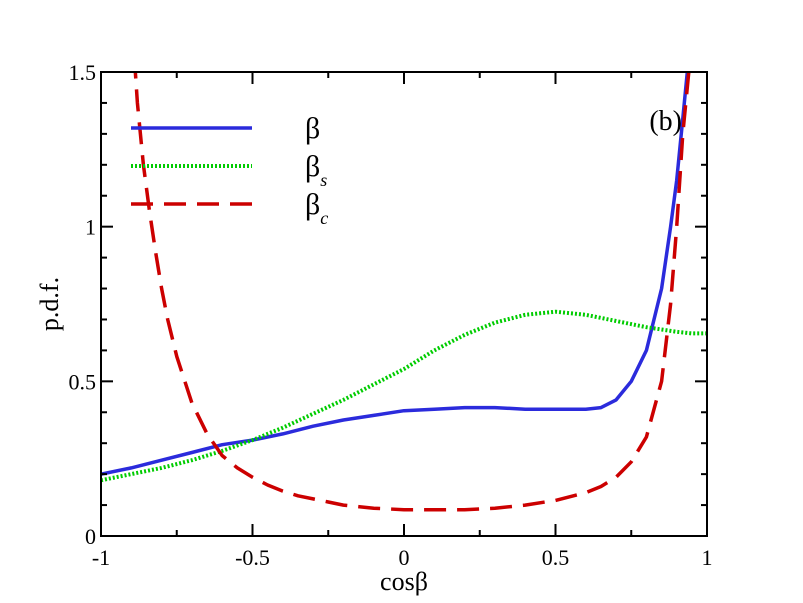  Describe the element at coordinates (316, 208) in the screenshot. I see `legend-label: βc` at that location.